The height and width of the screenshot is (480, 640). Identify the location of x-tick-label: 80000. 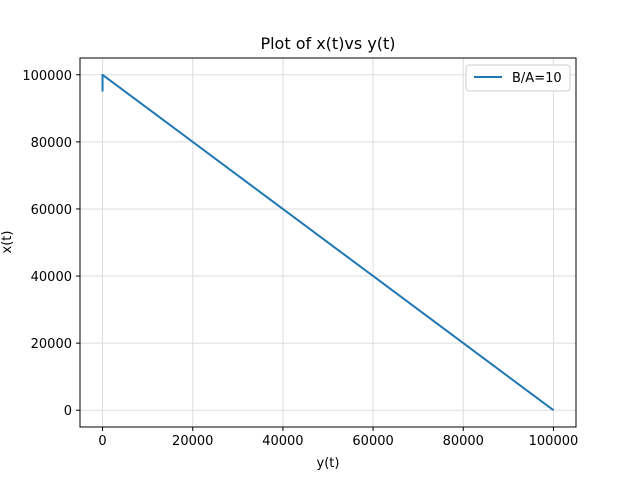
(463, 441).